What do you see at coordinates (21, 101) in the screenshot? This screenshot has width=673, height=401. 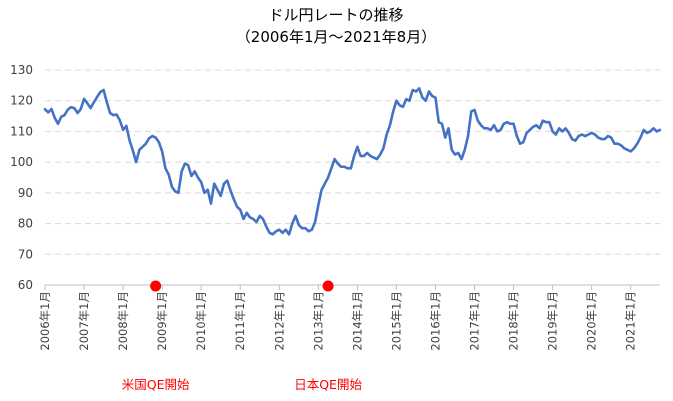 I see `y-tick-label: 120` at bounding box center [21, 101].